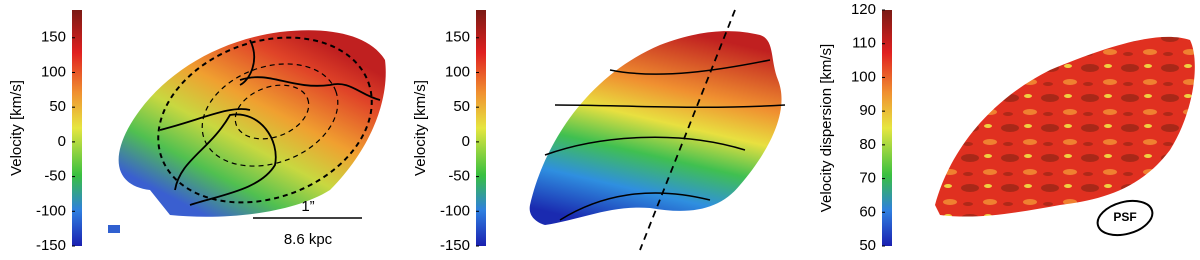 This screenshot has height=260, width=1200. I want to click on scale-bar-physical: 8.6 kpc, so click(308, 239).